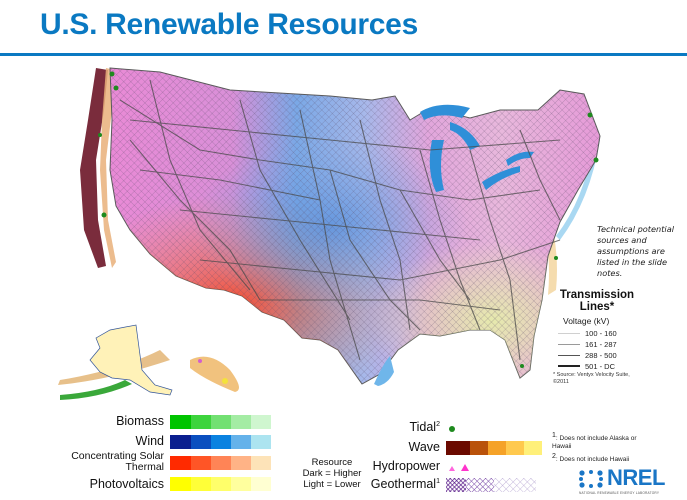  Describe the element at coordinates (587, 333) in the screenshot. I see `transmission-legend-row: 100 - 160` at that location.